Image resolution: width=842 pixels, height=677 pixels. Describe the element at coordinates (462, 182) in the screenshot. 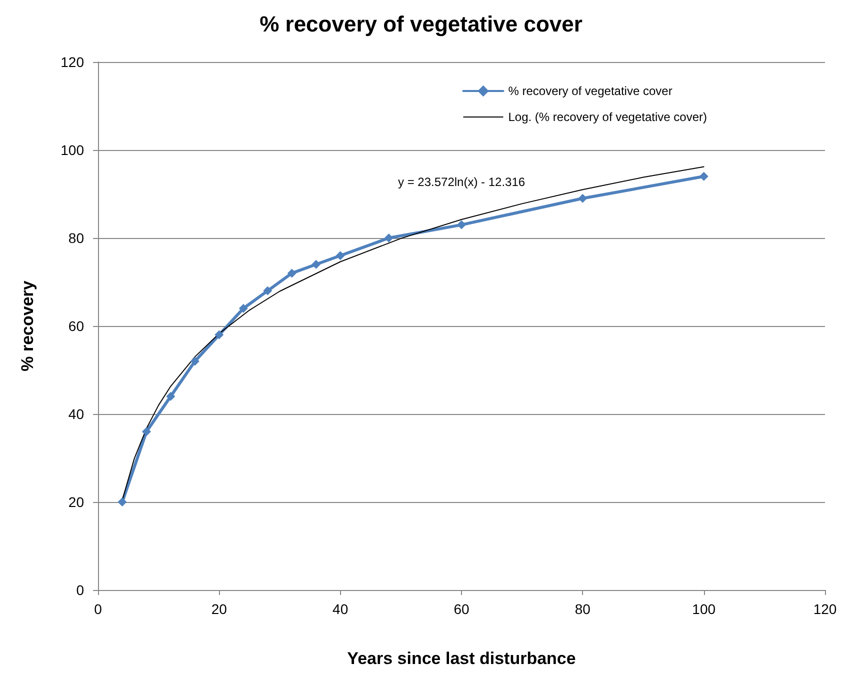

I see `annotation: y = 23.572ln(x) - 12.316` at that location.